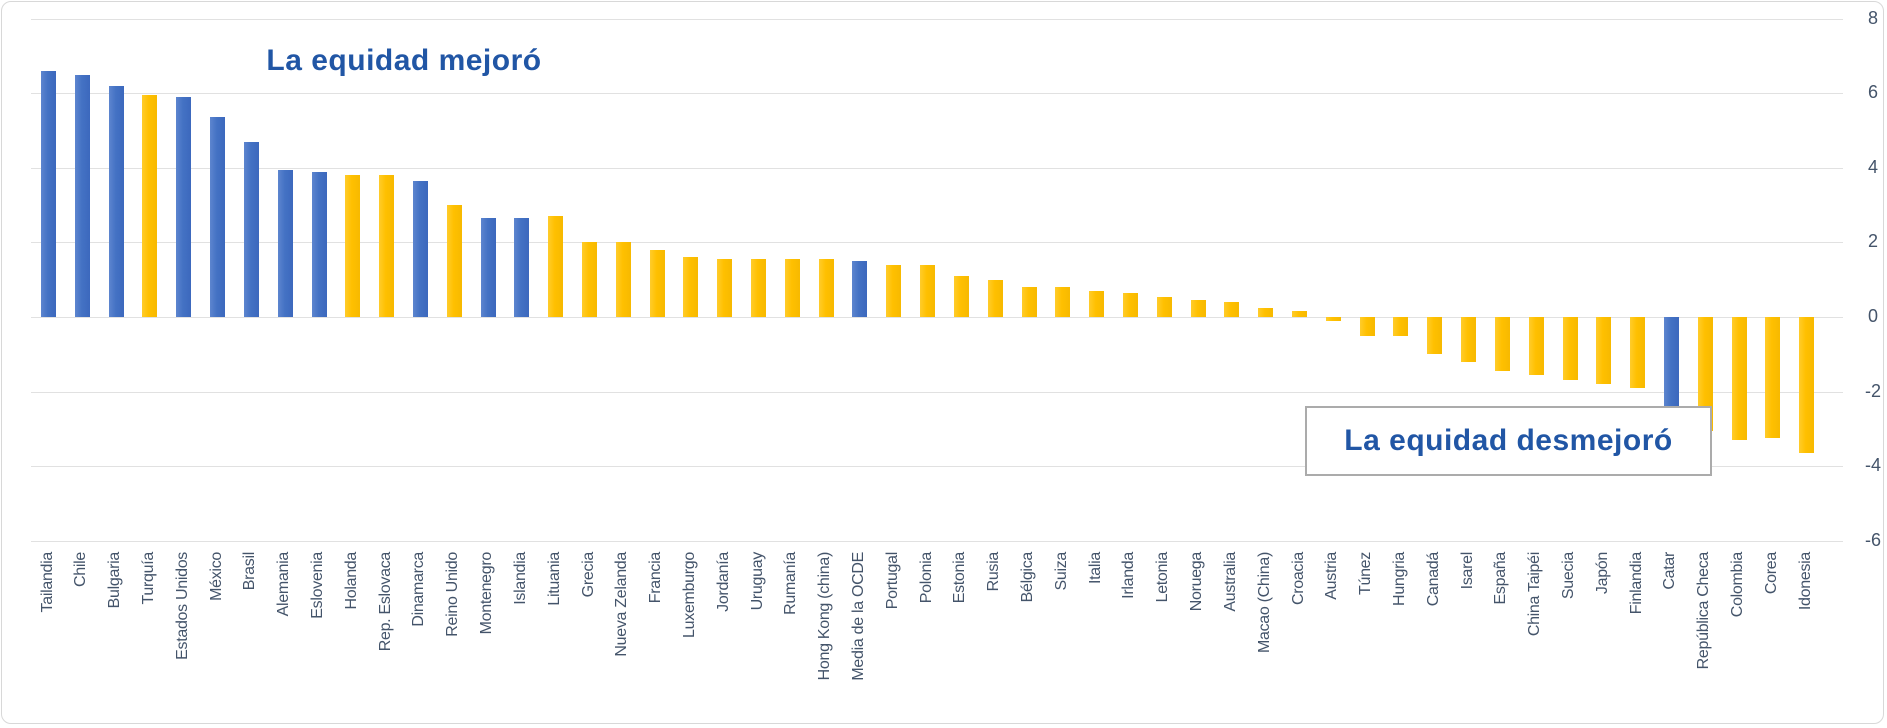 The width and height of the screenshot is (1887, 728). What do you see at coordinates (82, 195) in the screenshot?
I see `bar-chile` at bounding box center [82, 195].